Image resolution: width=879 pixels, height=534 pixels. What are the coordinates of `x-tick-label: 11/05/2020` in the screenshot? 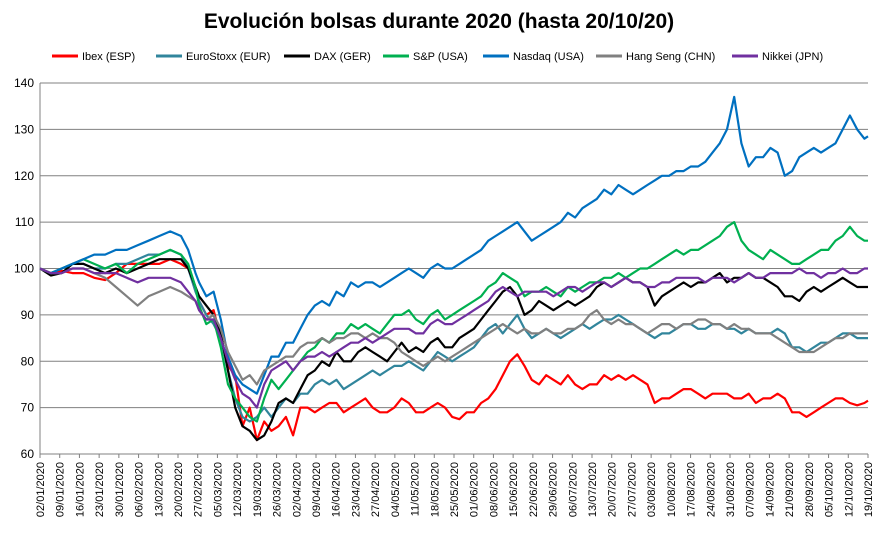 It's located at (416, 489).